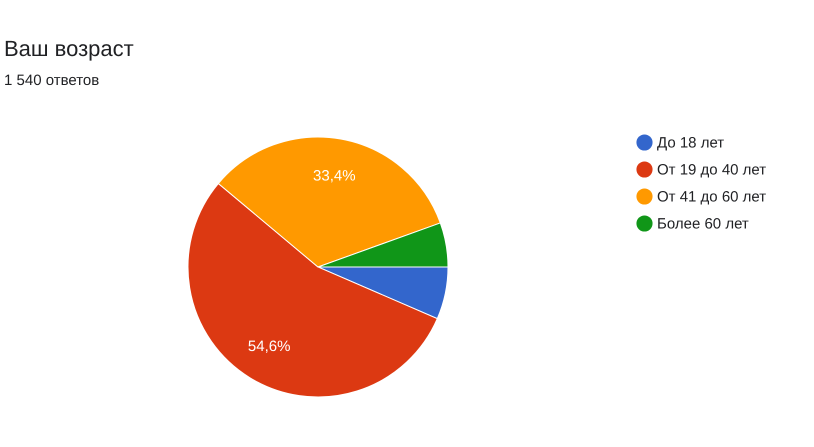 The image size is (814, 447). I want to click on legend-label: От 19 до 40 лет, so click(711, 170).